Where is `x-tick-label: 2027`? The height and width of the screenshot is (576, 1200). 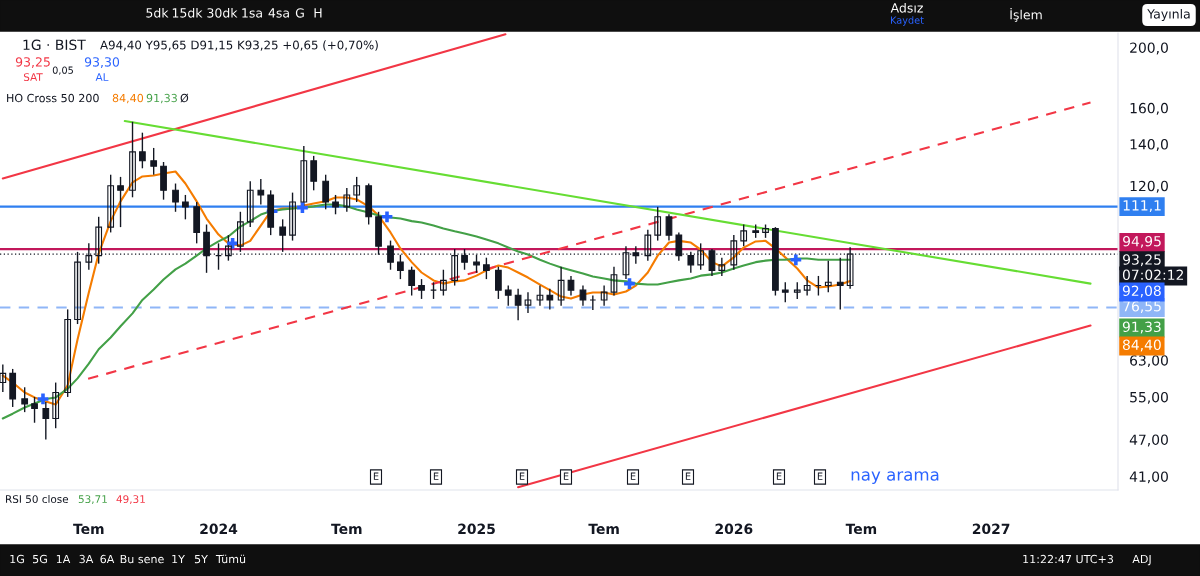
x-tick-label: 2027 is located at coordinates (991, 529).